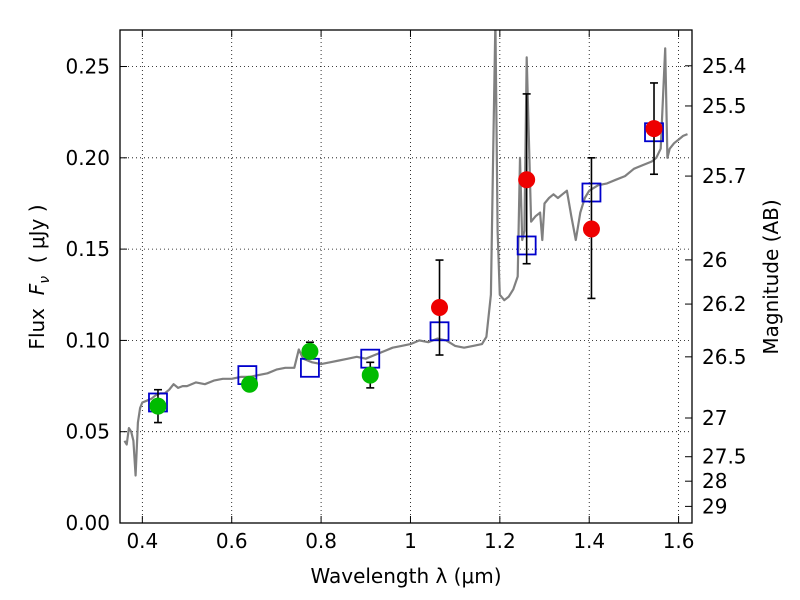 The image size is (800, 600). What do you see at coordinates (589, 541) in the screenshot?
I see `x-tick-label: 1.4` at bounding box center [589, 541].